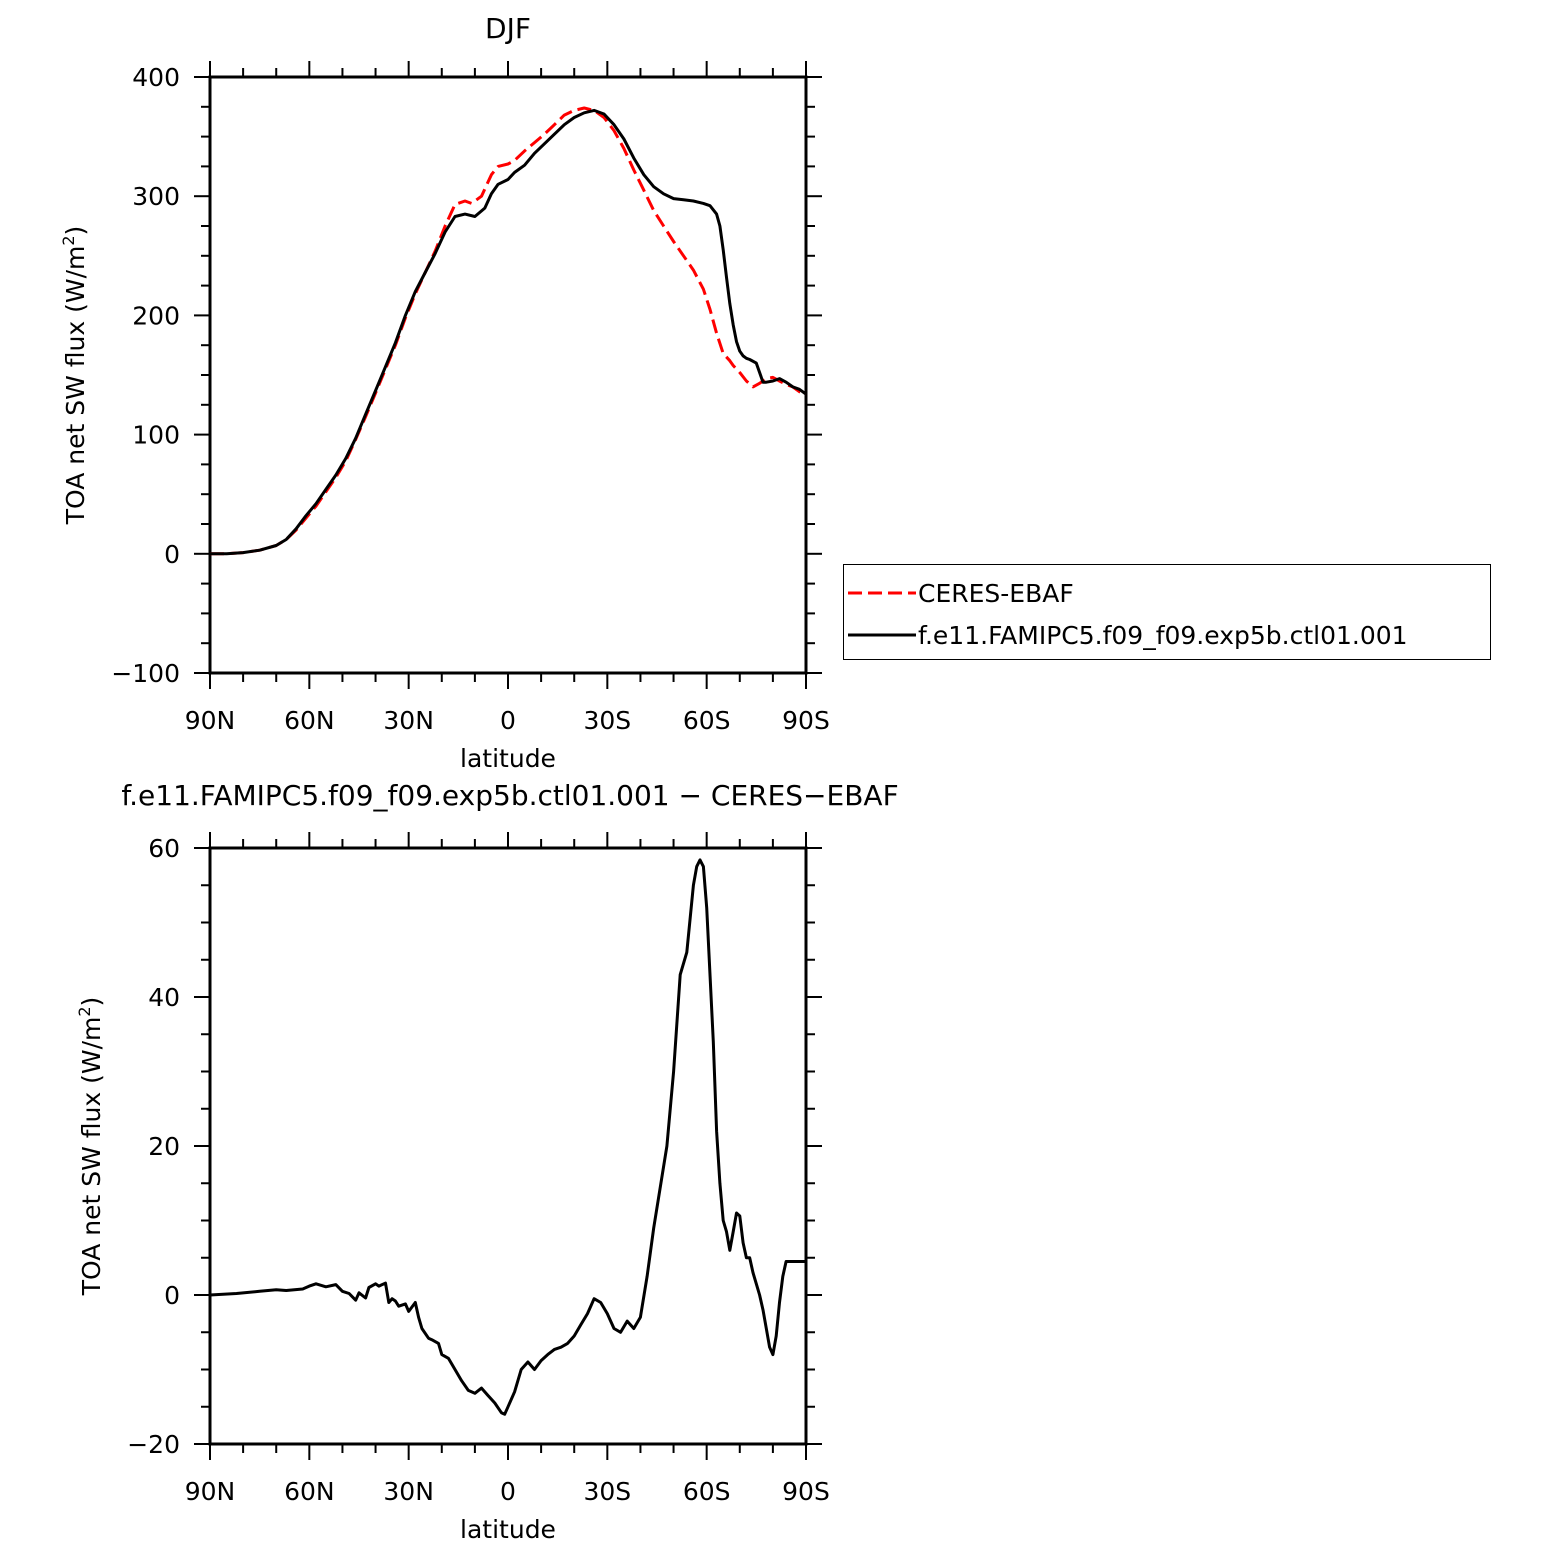 This screenshot has width=1549, height=1552. Describe the element at coordinates (882, 593) in the screenshot. I see `legend-swatch-dashed-red` at that location.